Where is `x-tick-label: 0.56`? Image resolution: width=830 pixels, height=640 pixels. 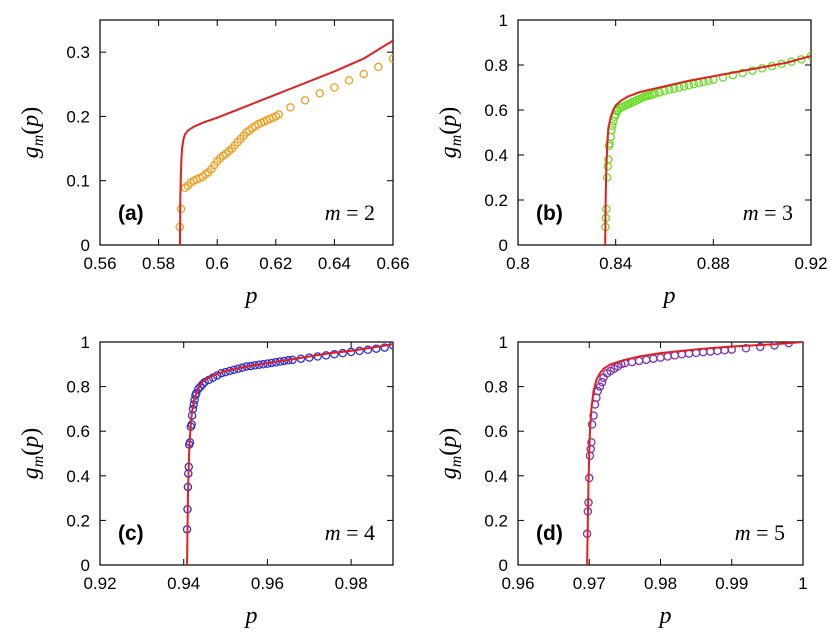 x-tick-label: 0.56 is located at coordinates (99, 263).